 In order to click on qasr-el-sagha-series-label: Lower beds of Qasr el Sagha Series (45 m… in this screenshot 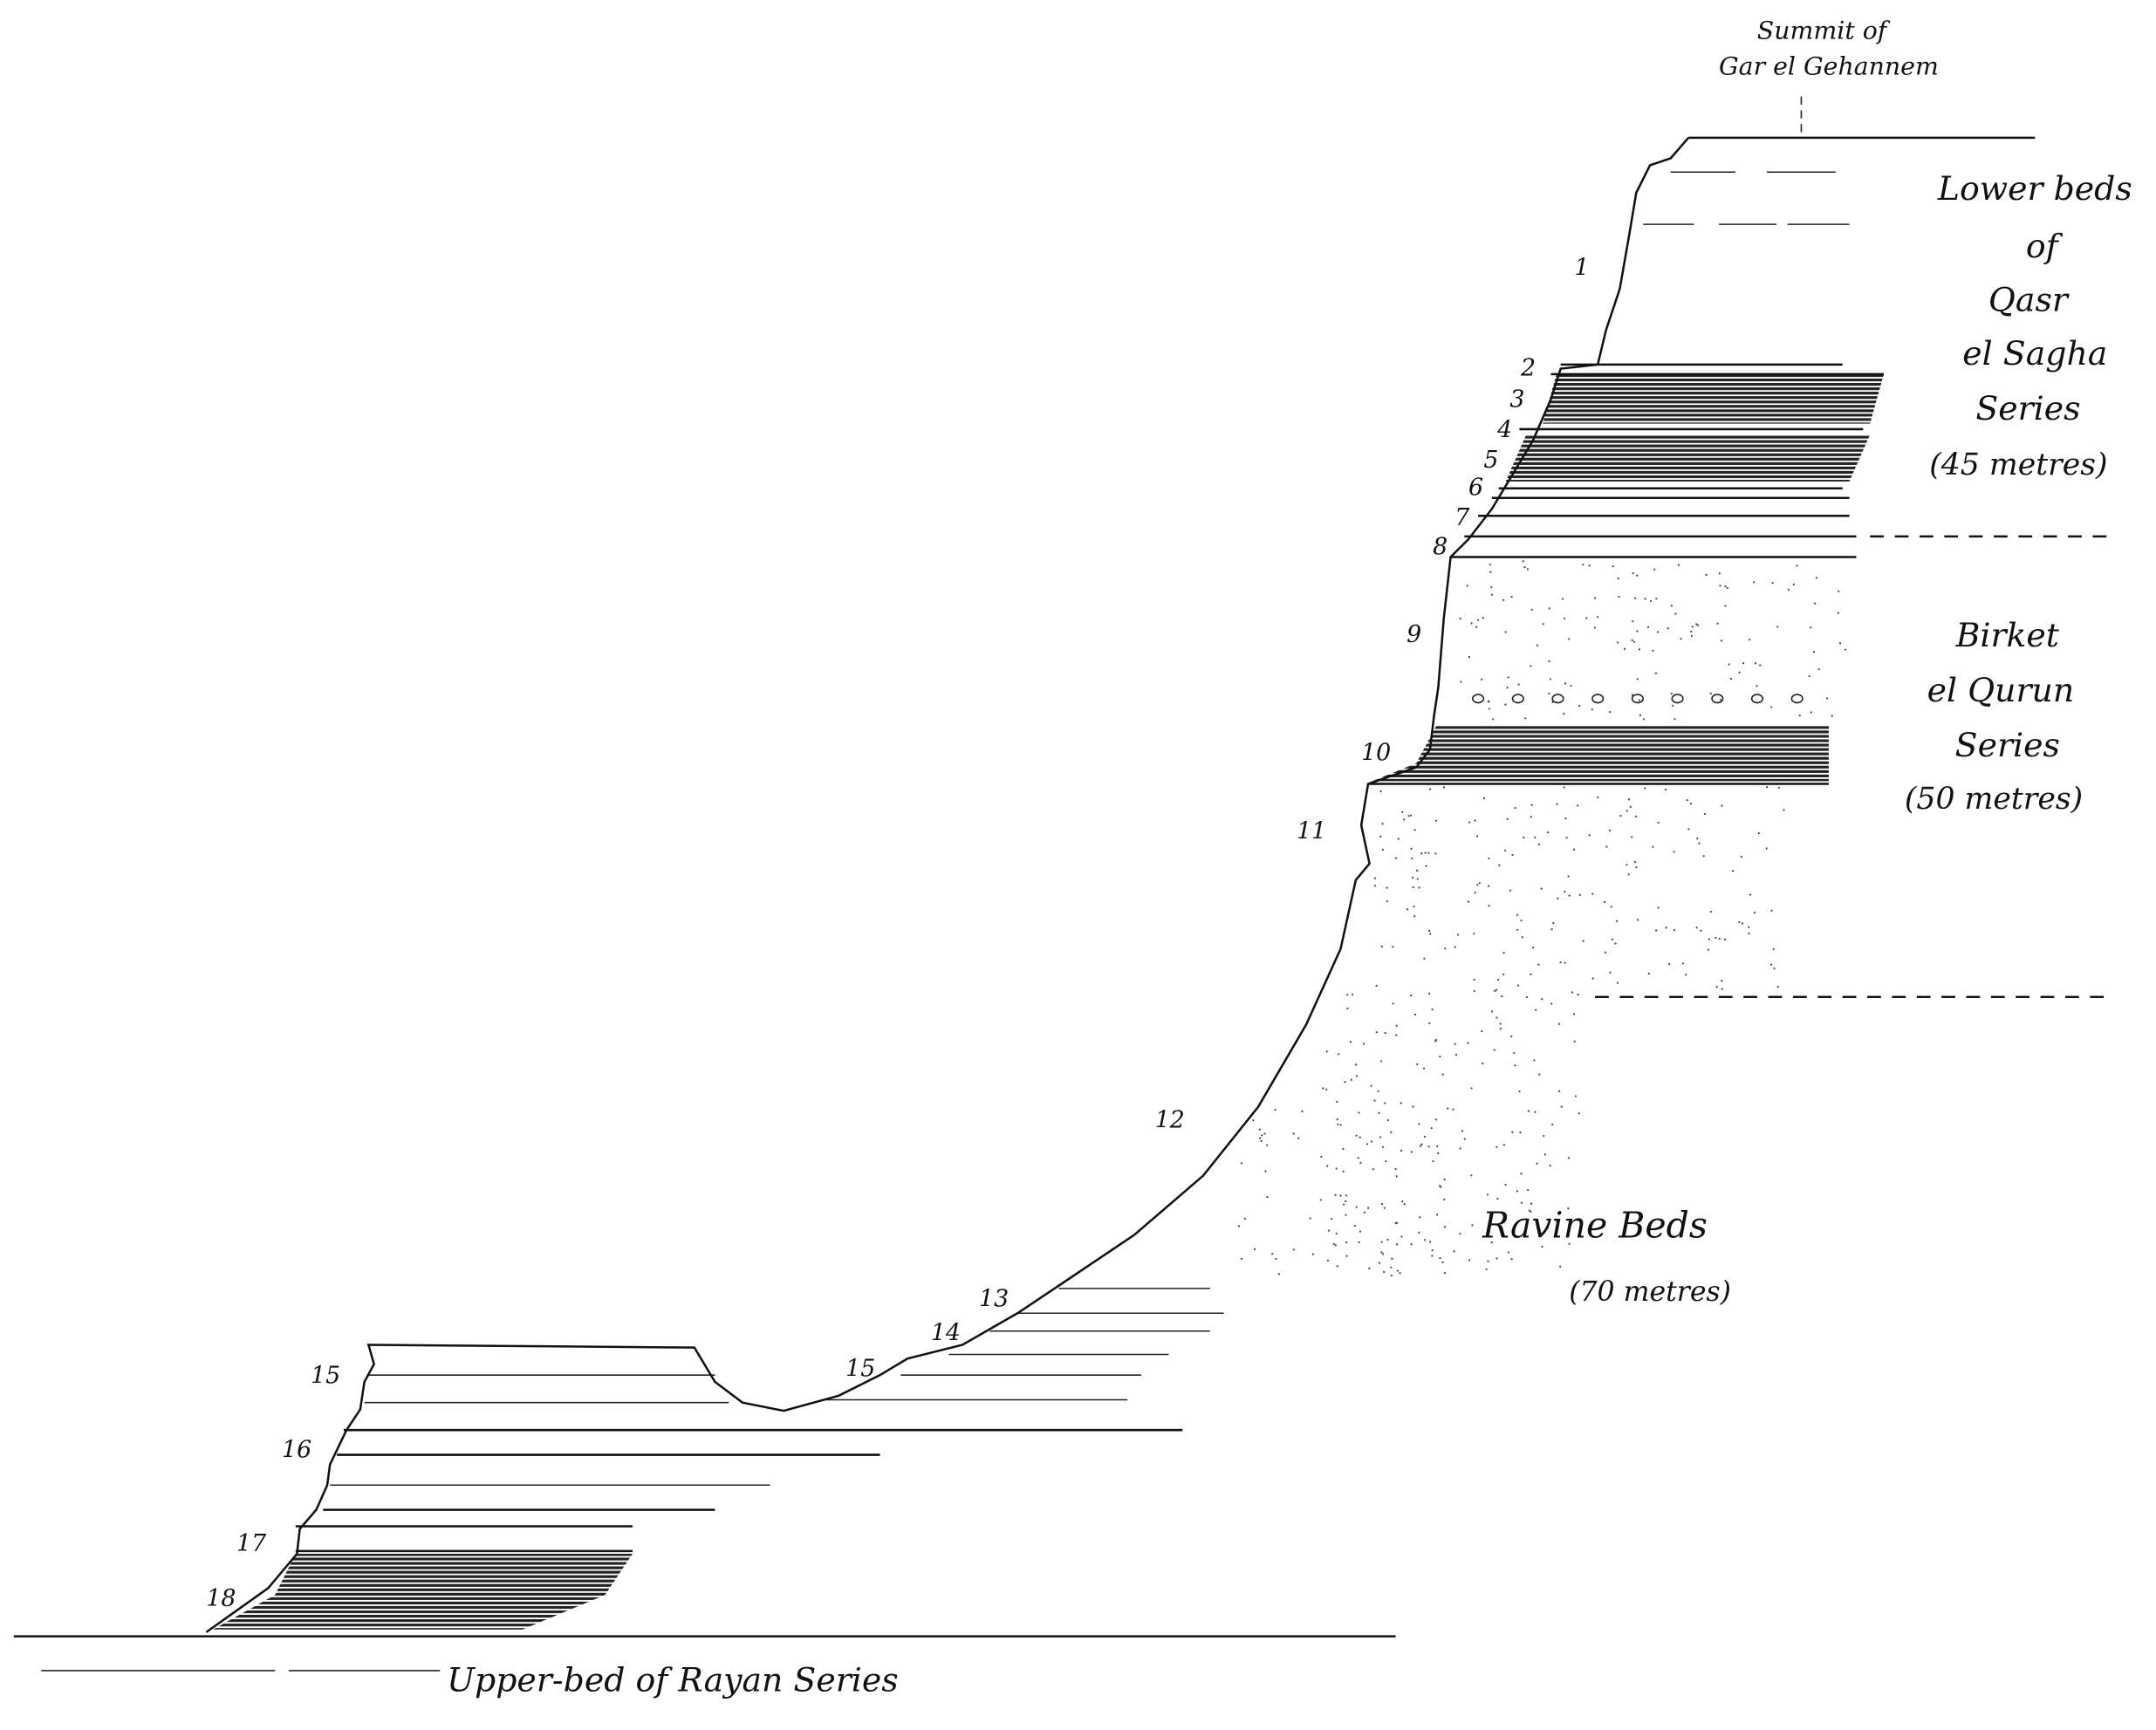, I will do `click(2030, 326)`.